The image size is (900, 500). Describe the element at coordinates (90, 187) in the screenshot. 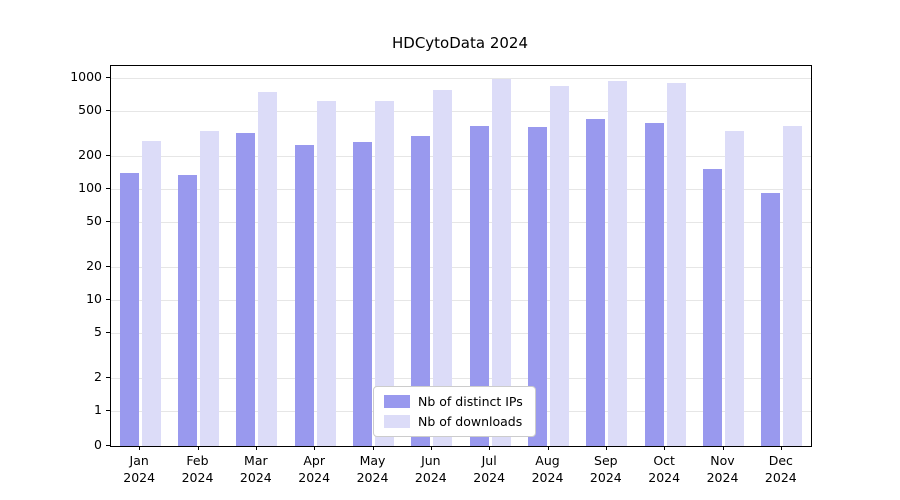

I see `y-tick-label-100: 100` at that location.